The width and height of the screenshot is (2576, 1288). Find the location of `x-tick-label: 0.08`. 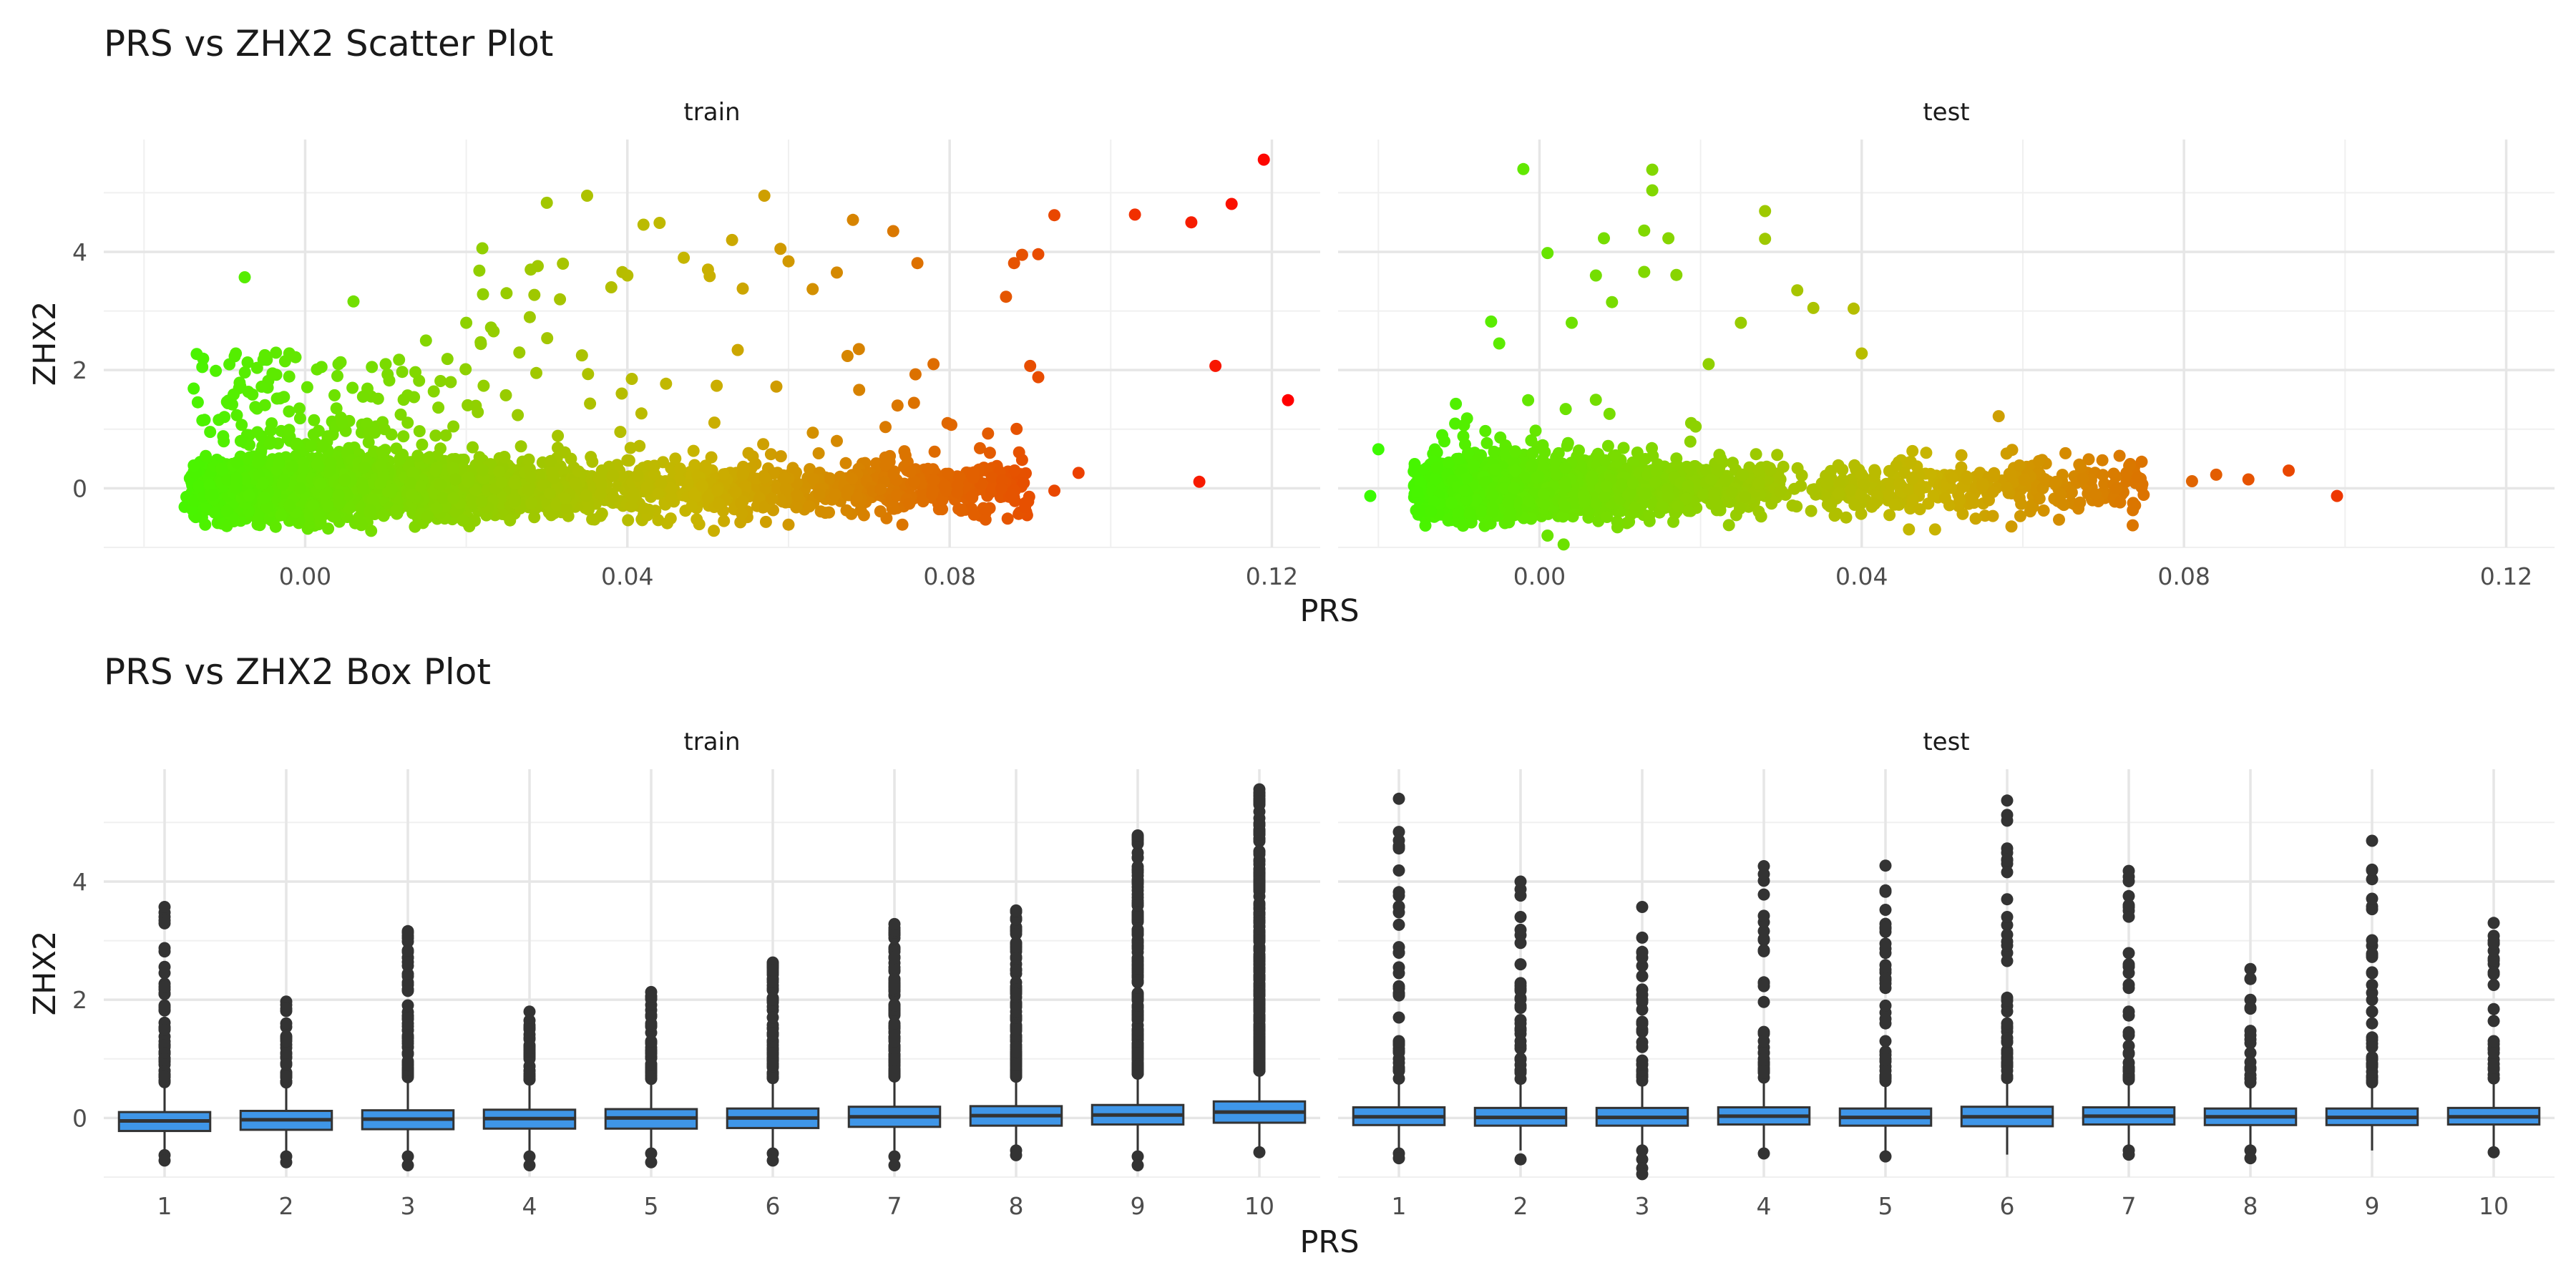

x-tick-label: 0.08 is located at coordinates (949, 576).